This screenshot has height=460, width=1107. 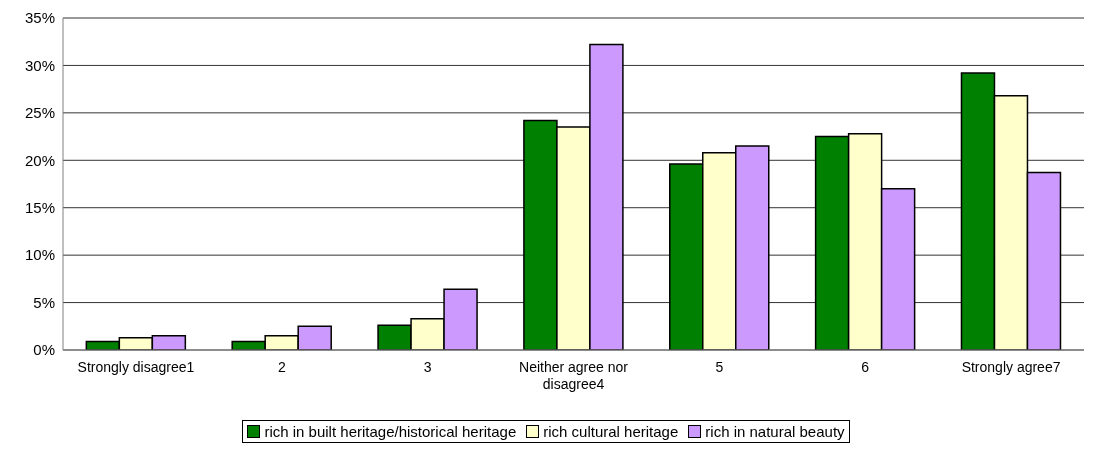 What do you see at coordinates (719, 367) in the screenshot?
I see `x-tick-label: 5` at bounding box center [719, 367].